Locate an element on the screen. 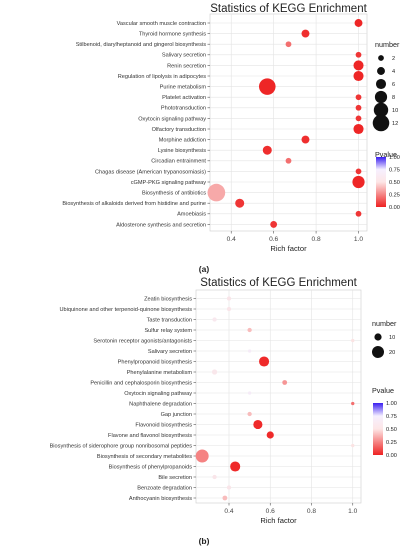 The image size is (408, 550). color-legend-bar is located at coordinates (381, 182).